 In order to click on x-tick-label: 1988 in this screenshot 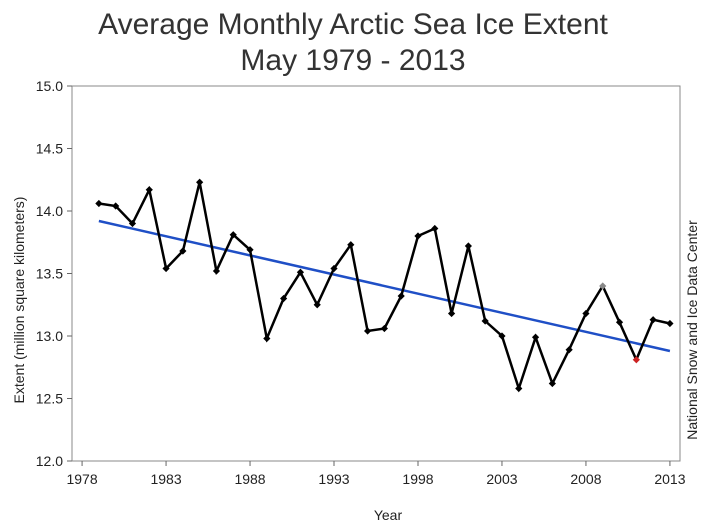, I will do `click(249, 479)`.